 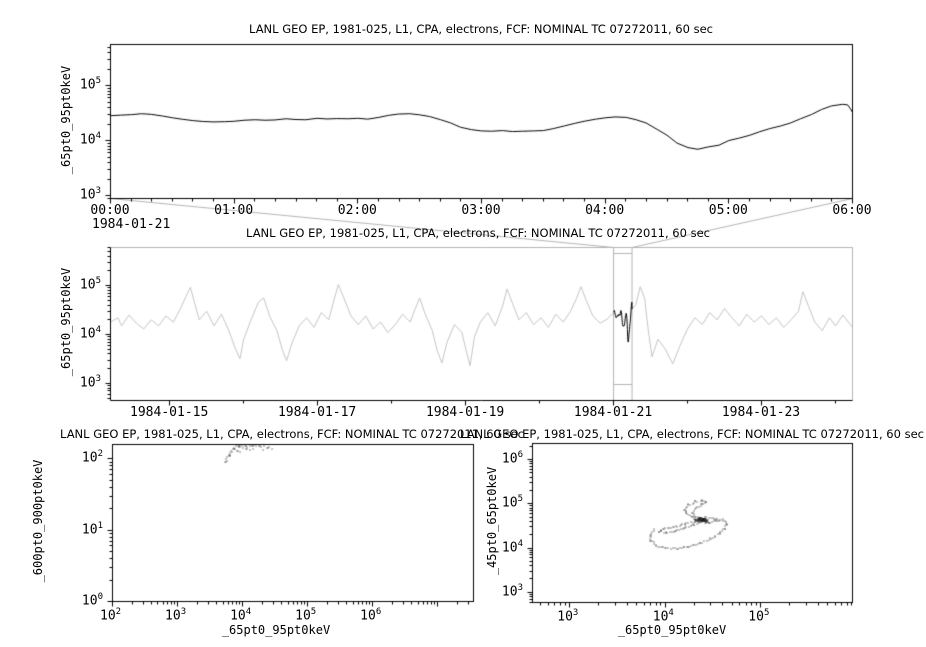 What do you see at coordinates (66, 120) in the screenshot?
I see `panel1-y-axis-label: _65pt0_95pt0keV` at bounding box center [66, 120].